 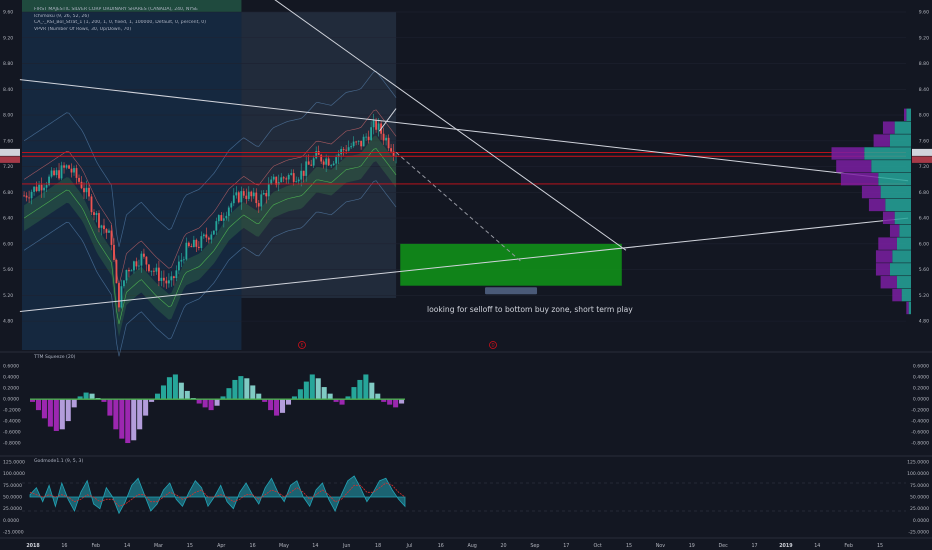 What do you see at coordinates (924, 116) in the screenshot?
I see `y-tick-label-right: 8.00` at bounding box center [924, 116].